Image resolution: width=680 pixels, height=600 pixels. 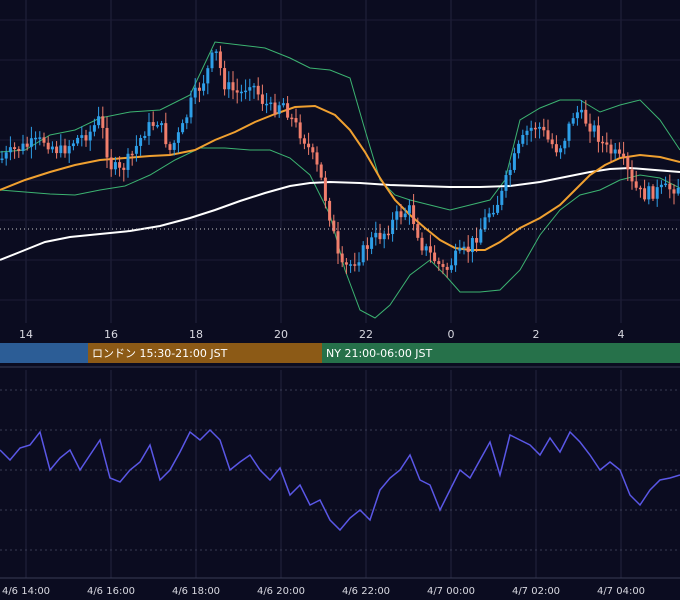 I want to click on osc-x-tick-label: 4/6 18:00, so click(x=196, y=591).